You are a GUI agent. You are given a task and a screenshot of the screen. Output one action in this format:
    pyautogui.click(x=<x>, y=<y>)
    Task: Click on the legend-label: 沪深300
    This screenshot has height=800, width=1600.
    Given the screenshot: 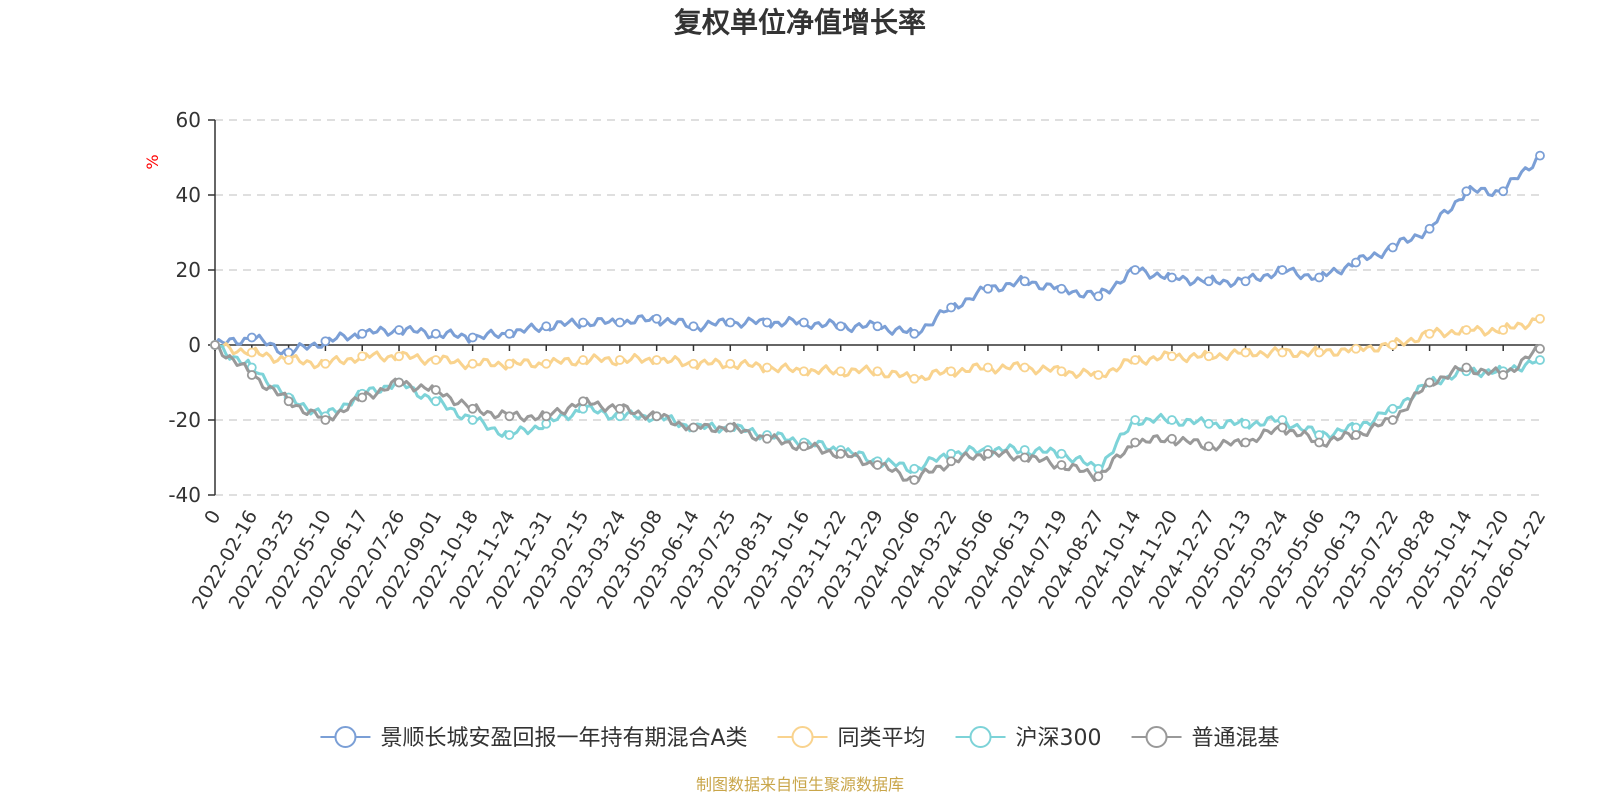 What is the action you would take?
    pyautogui.click(x=1059, y=738)
    